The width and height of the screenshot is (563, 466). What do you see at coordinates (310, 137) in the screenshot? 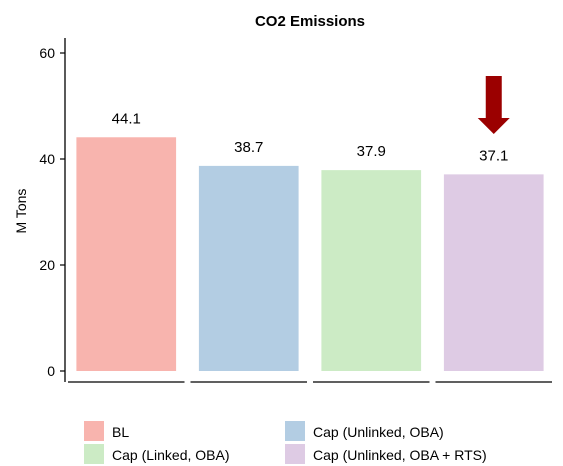
I see `data-labels-group: 44.1 38.7 37.9 37.1` at bounding box center [310, 137].